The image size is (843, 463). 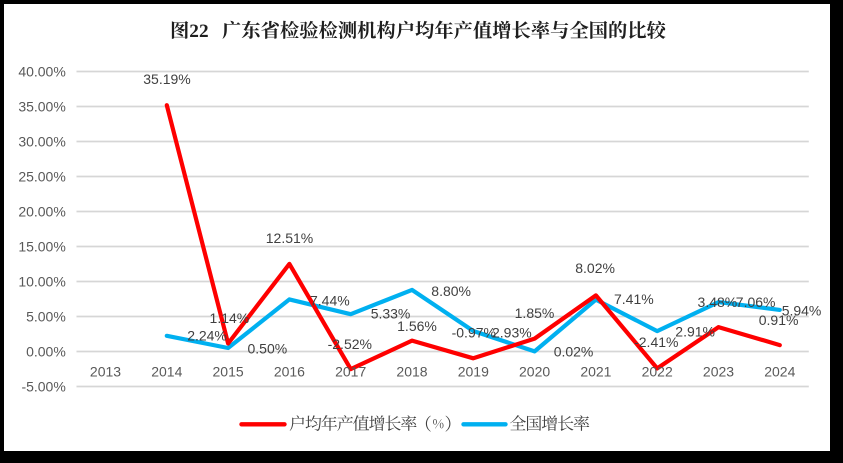 I want to click on svg-text: 12.51%, so click(x=289, y=238).